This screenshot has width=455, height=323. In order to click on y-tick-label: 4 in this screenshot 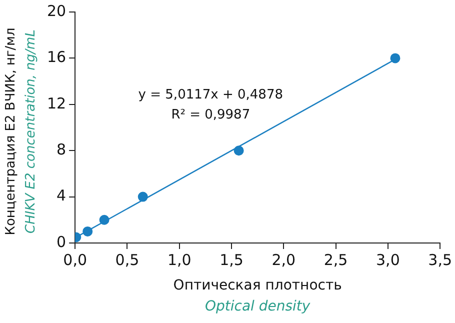, I will do `click(61, 195)`.